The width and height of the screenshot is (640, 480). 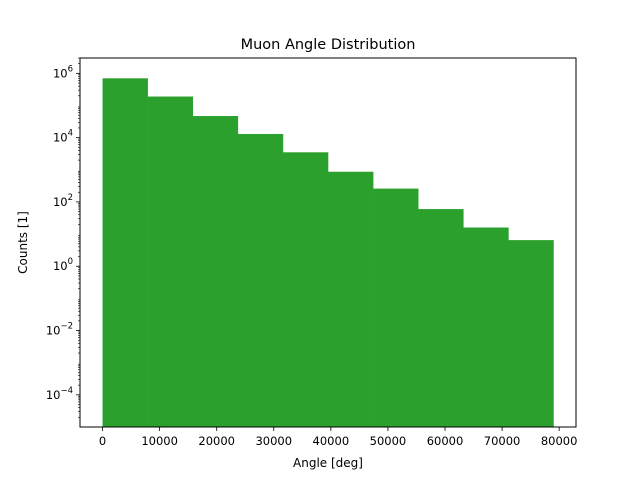 What do you see at coordinates (63, 137) in the screenshot?
I see `y-tick-label-4: 10⁴` at bounding box center [63, 137].